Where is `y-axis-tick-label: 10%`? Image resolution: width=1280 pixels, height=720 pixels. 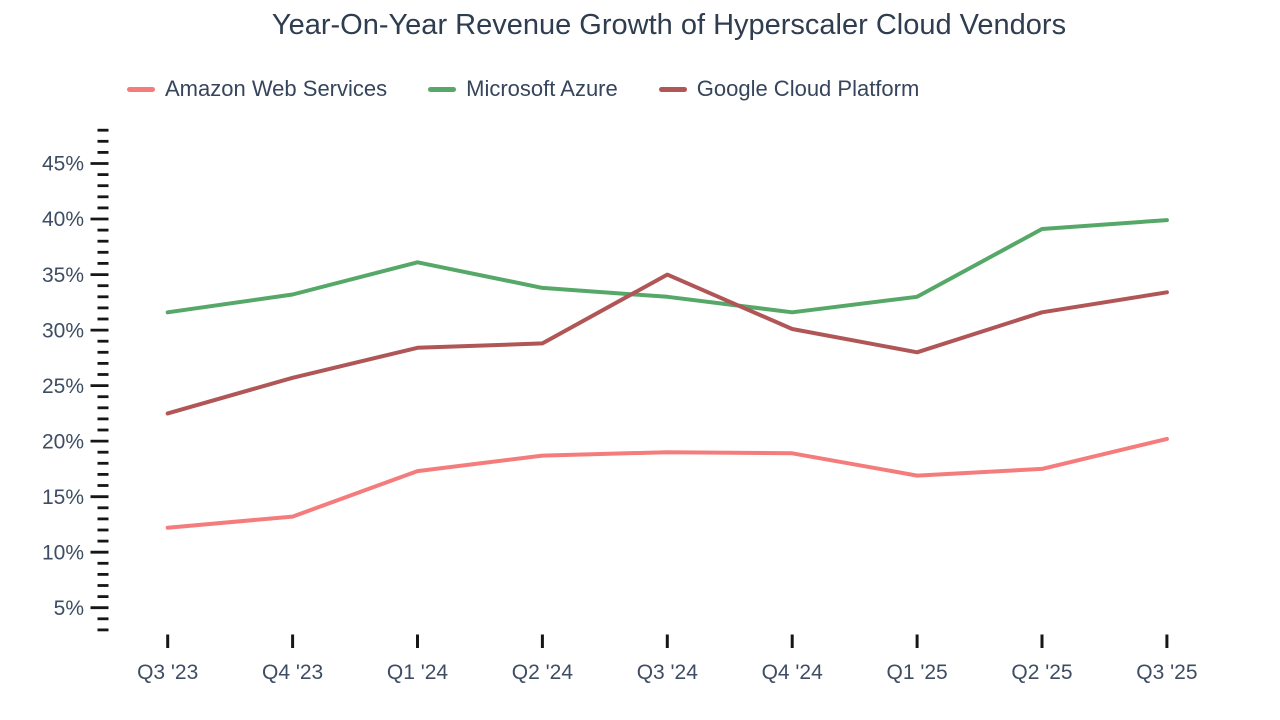
y-axis-tick-label: 10% is located at coordinates (63, 552).